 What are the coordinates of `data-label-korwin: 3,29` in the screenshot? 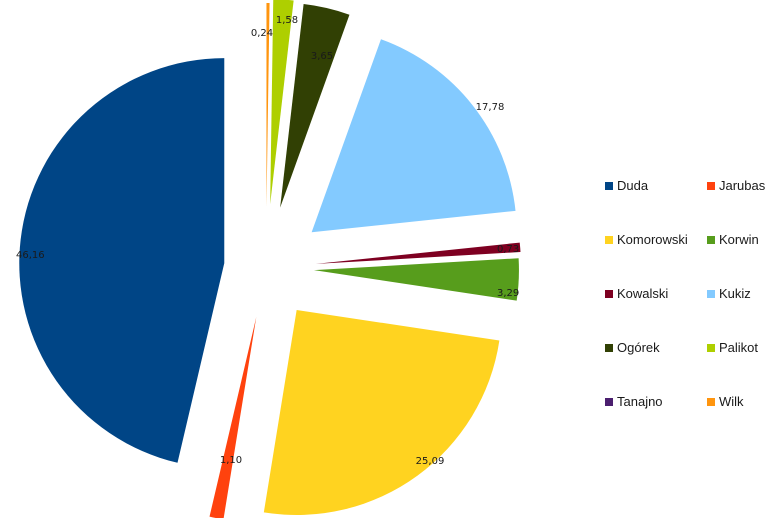 It's located at (508, 293).